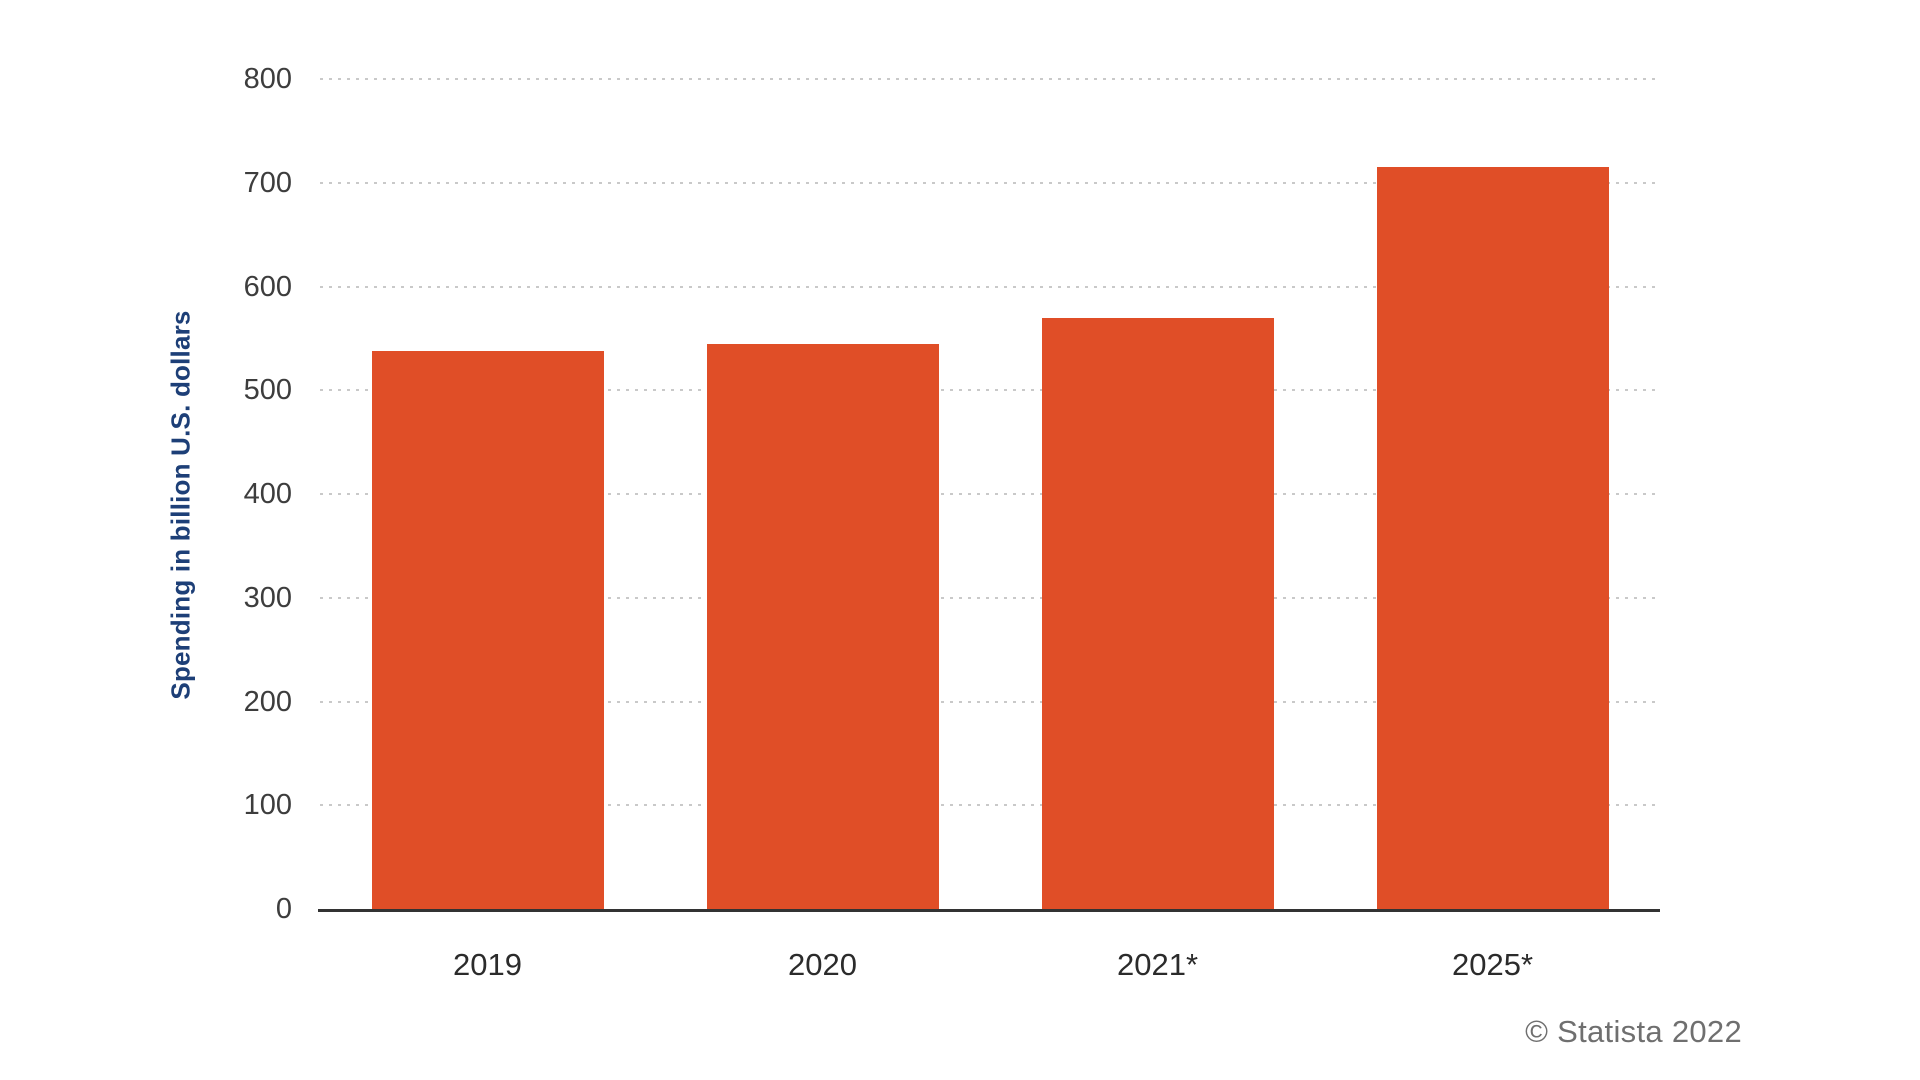 Image resolution: width=1920 pixels, height=1080 pixels. I want to click on bar-2025, so click(1493, 538).